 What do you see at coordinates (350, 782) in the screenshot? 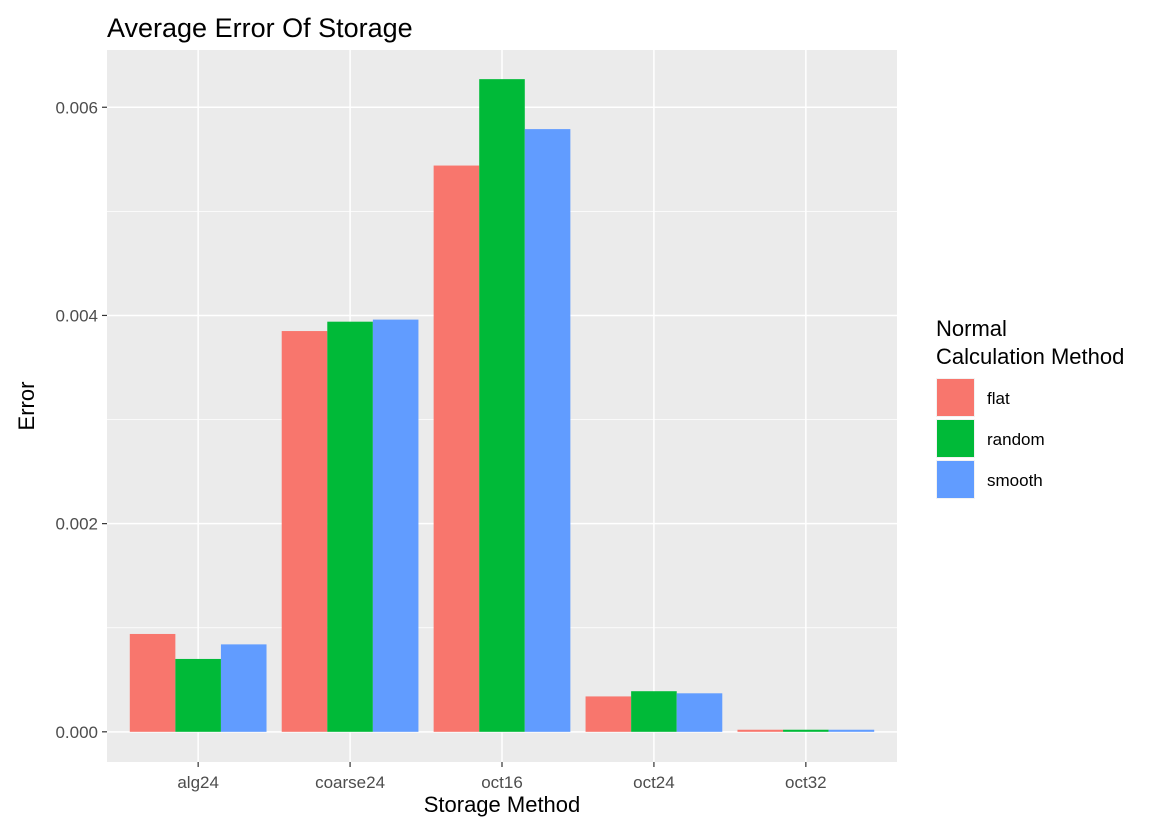
I see `x-tick-label-coarse24: coarse24` at bounding box center [350, 782].